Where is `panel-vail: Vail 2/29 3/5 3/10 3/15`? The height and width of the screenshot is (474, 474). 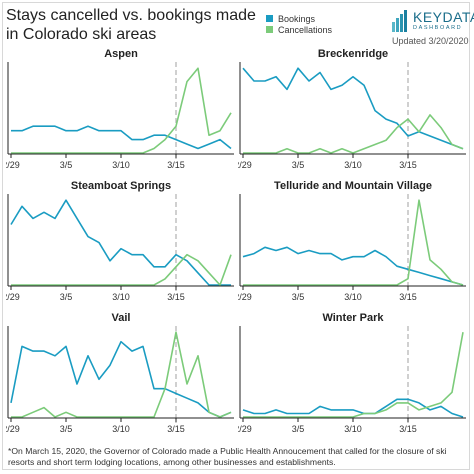
panel-vail: Vail 2/29 3/5 3/10 3/15 is located at coordinates (121, 377).